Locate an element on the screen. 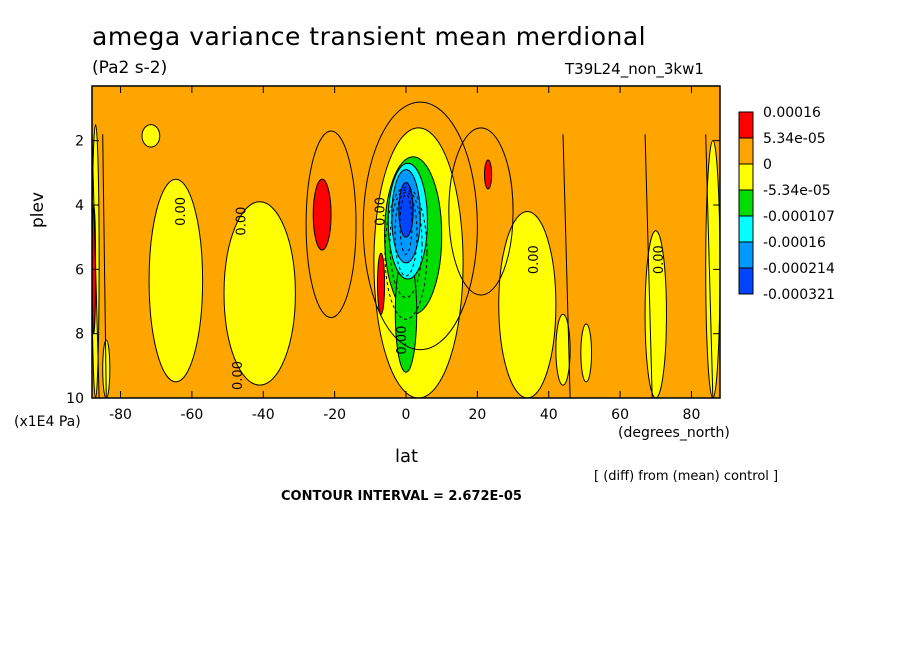  y-axis-unit: (x1E4 Pa) is located at coordinates (47, 422).